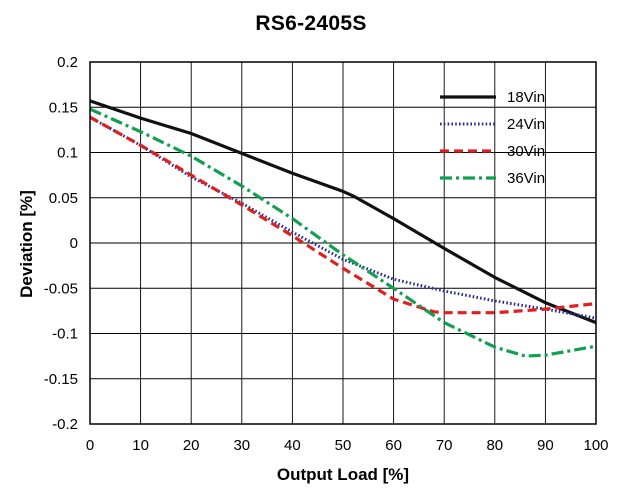 This screenshot has height=497, width=622. I want to click on x-tick-label: 80, so click(494, 445).